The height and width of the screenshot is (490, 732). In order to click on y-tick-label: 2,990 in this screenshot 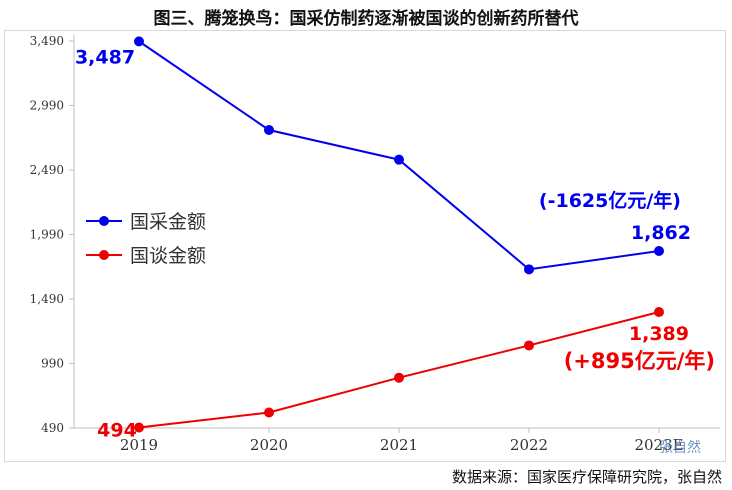, I will do `click(47, 106)`.